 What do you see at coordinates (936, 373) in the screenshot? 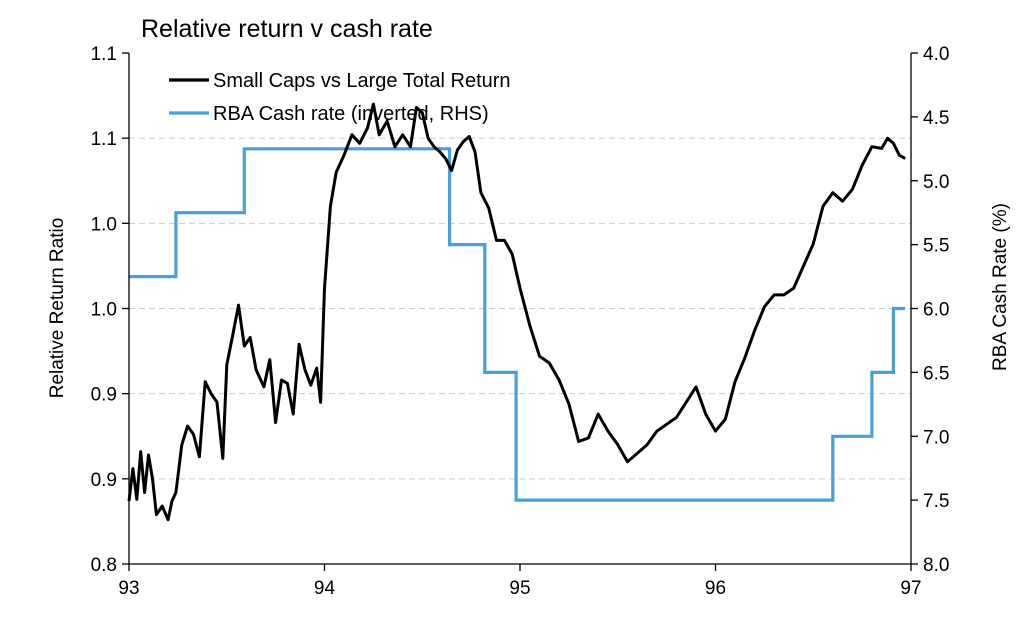
I see `y2-tick-label: 6.5` at bounding box center [936, 373].